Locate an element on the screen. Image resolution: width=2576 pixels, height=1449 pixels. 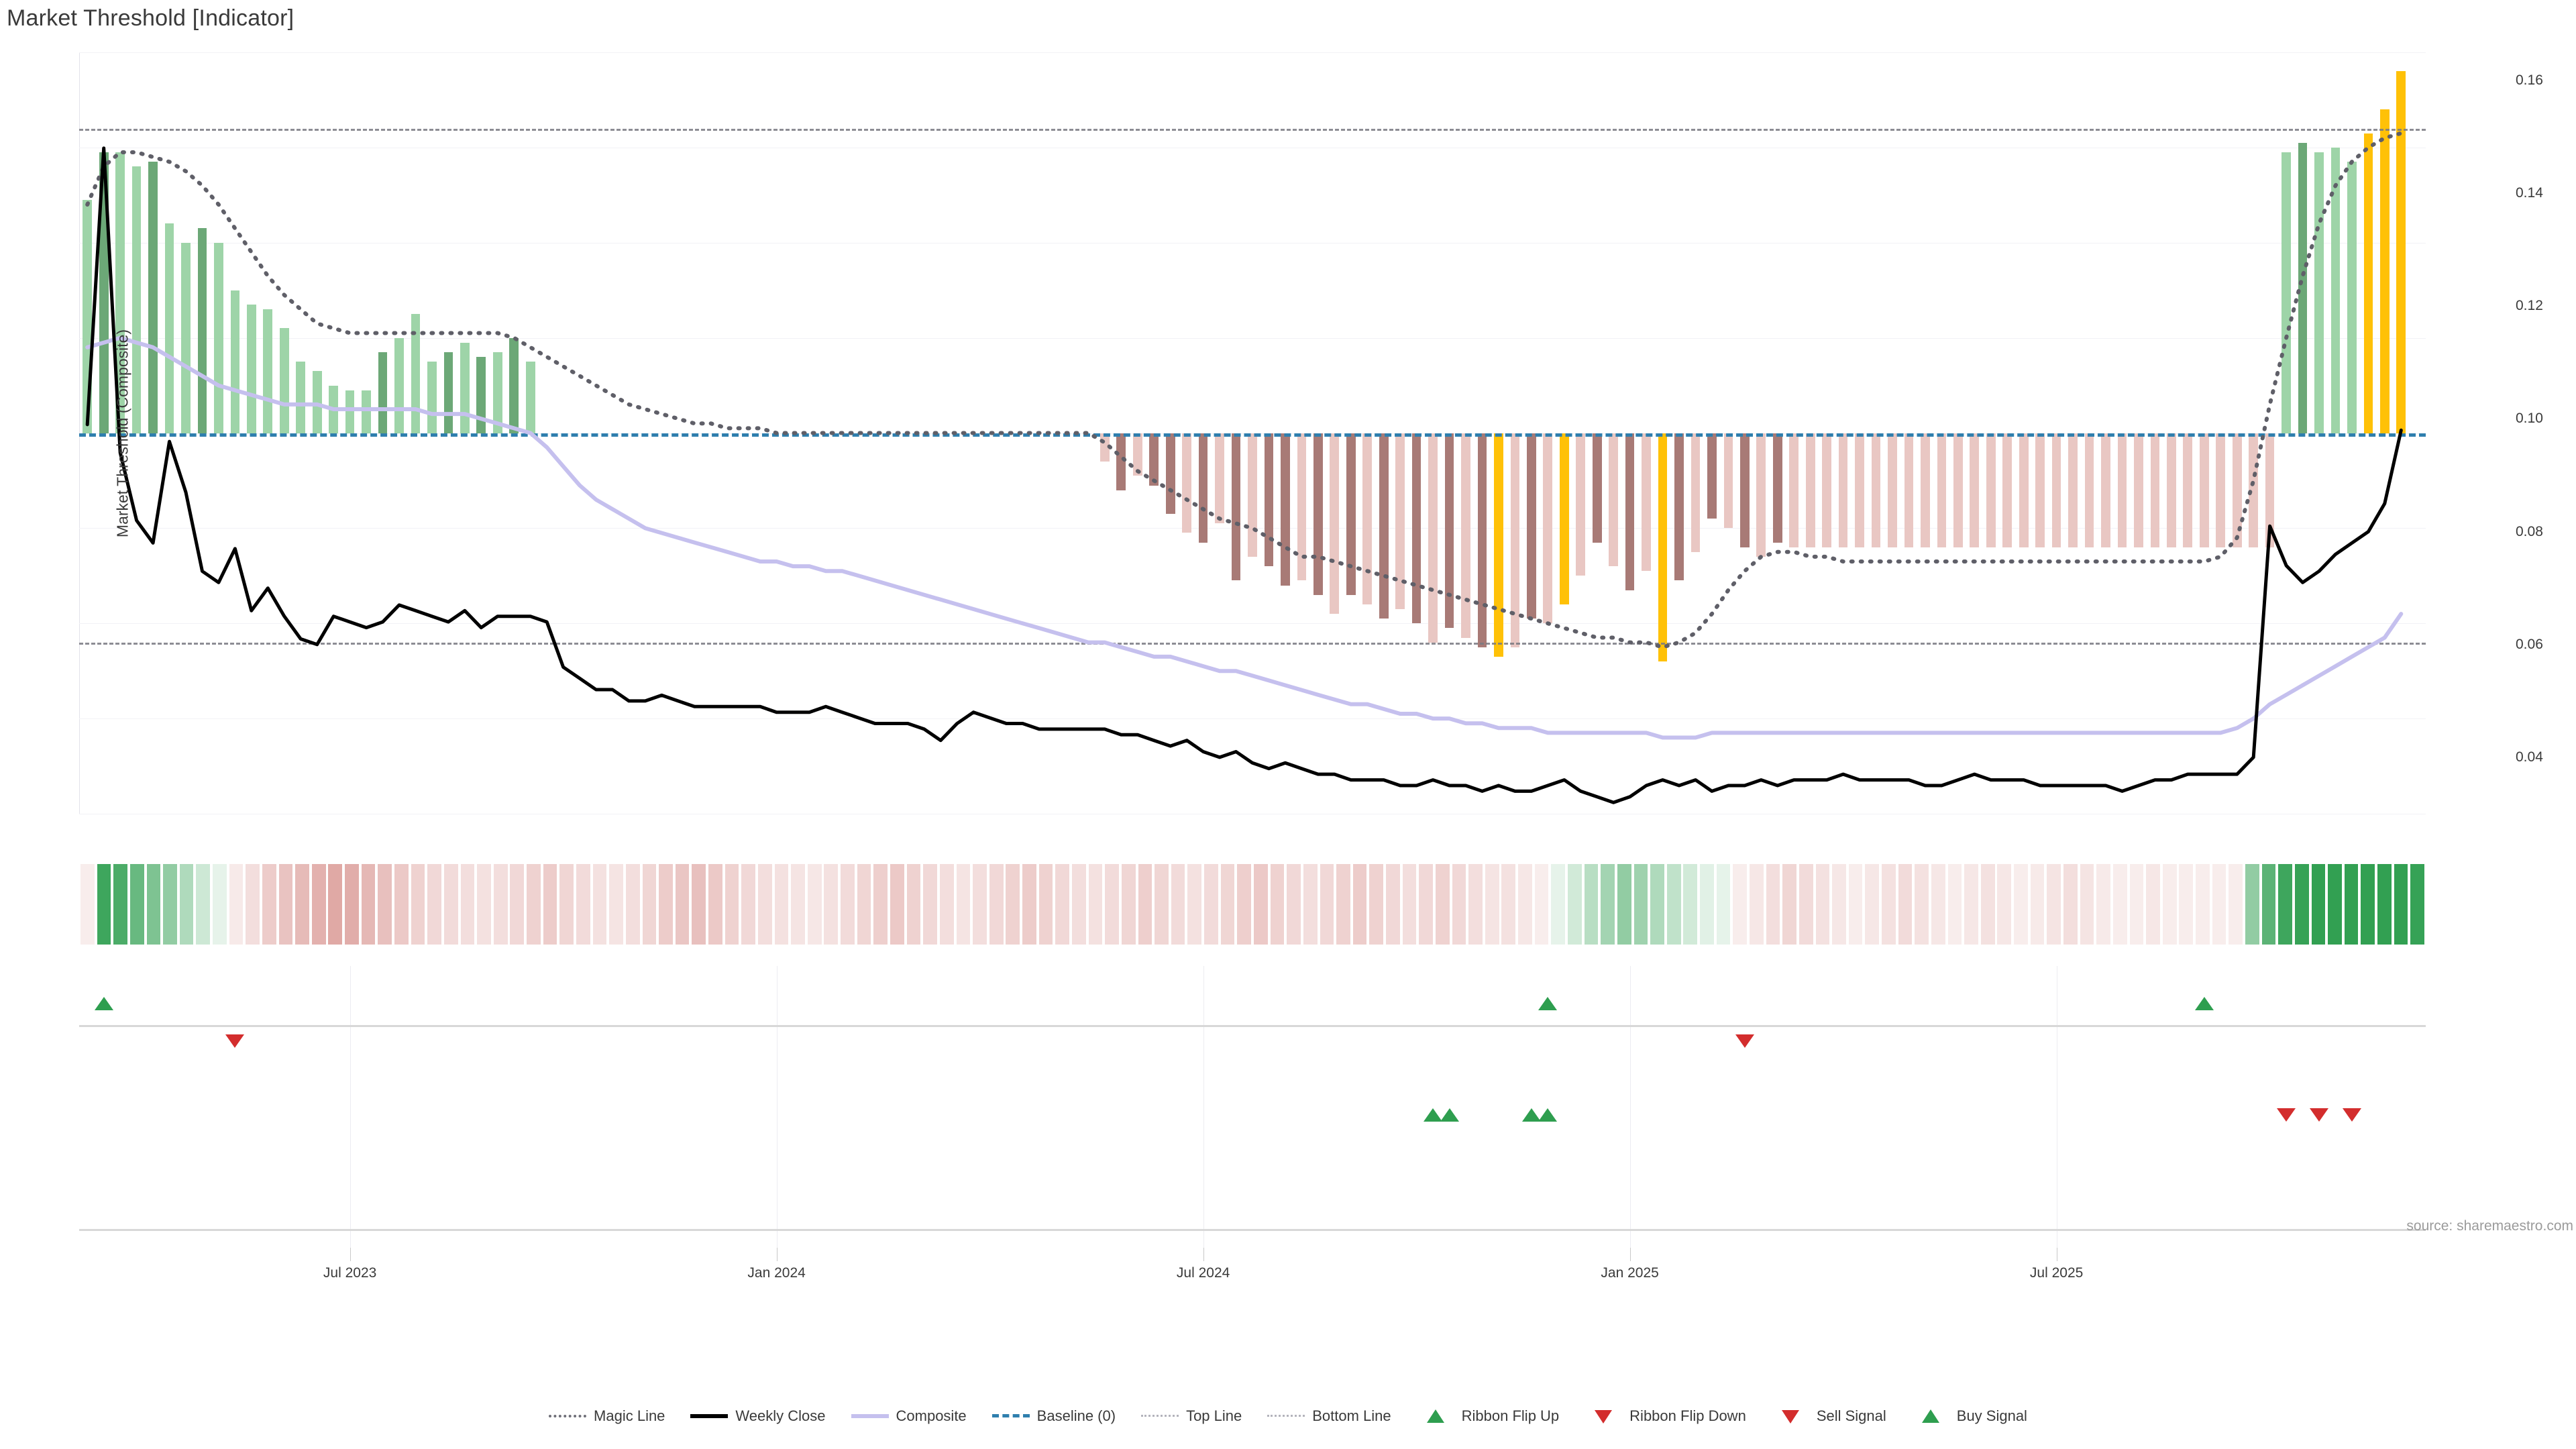
sell-signal-marker is located at coordinates (2319, 1115).